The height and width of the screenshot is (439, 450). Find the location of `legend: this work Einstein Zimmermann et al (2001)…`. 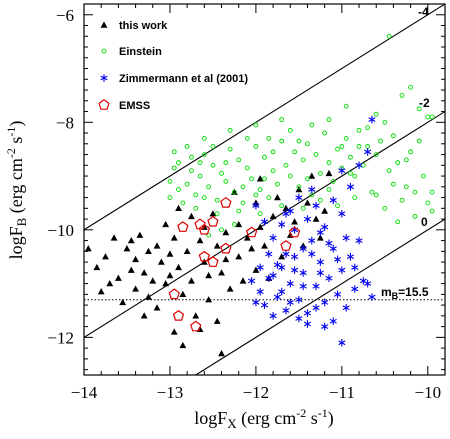

legend: this work Einstein Zimmermann et al (2001)… is located at coordinates (173, 66).